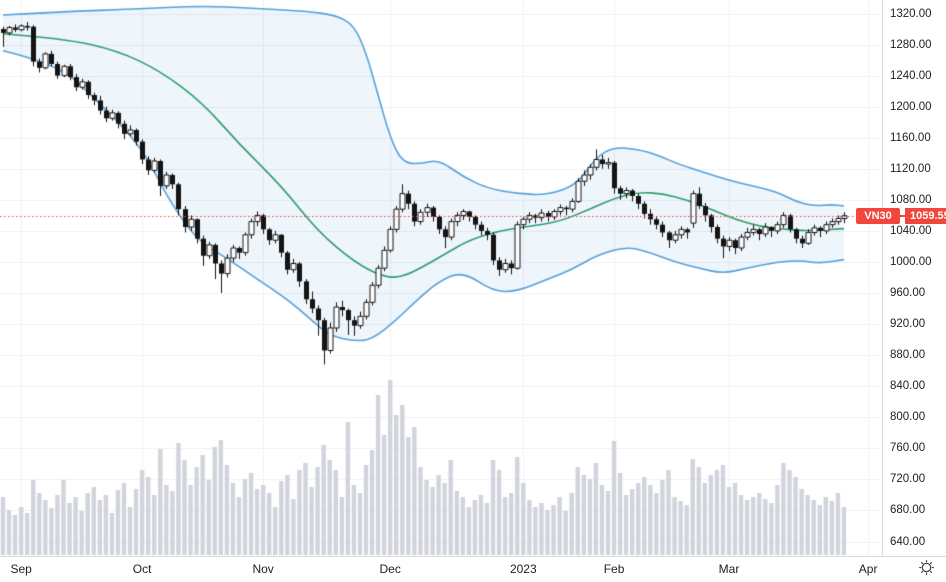  Describe the element at coordinates (21, 569) in the screenshot. I see `time-tick-label: Sep` at that location.